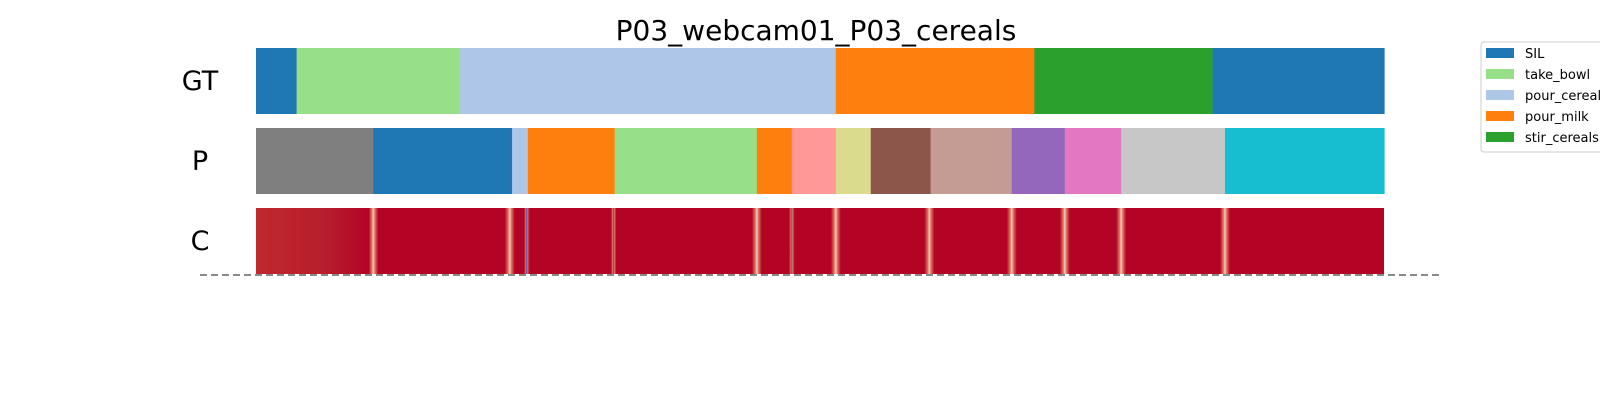  I want to click on gt-segment-take-bowl, so click(378, 81).